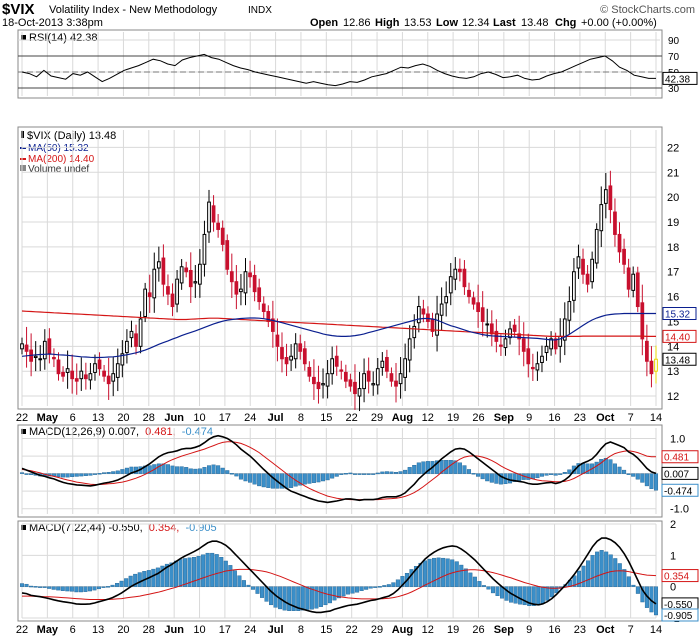 This screenshot has width=700, height=639. I want to click on symbol-title: $VIX, so click(18, 9).